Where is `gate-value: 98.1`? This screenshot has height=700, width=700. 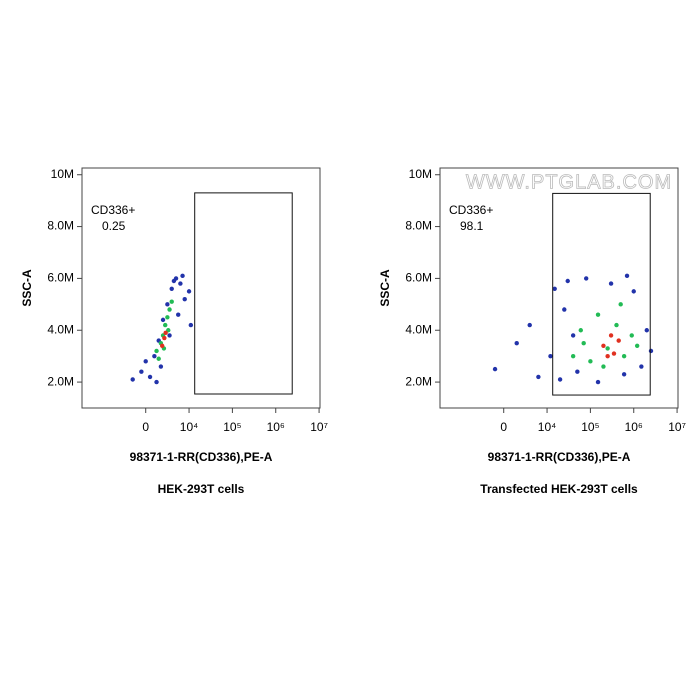
gate-value: 98.1 is located at coordinates (472, 226).